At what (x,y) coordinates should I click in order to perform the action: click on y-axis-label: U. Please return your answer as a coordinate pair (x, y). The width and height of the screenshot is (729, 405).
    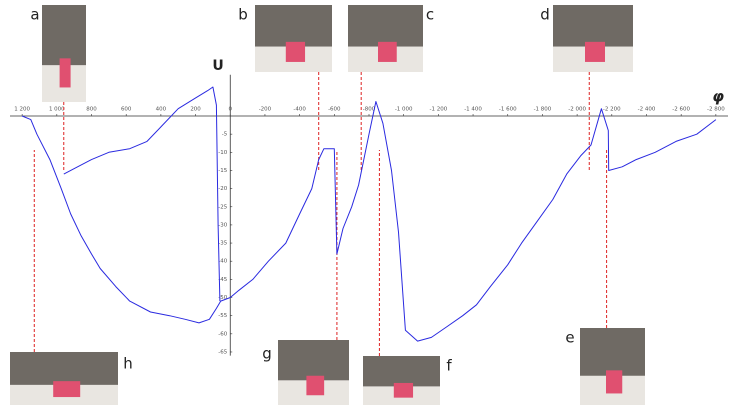
    Looking at the image, I should click on (217, 66).